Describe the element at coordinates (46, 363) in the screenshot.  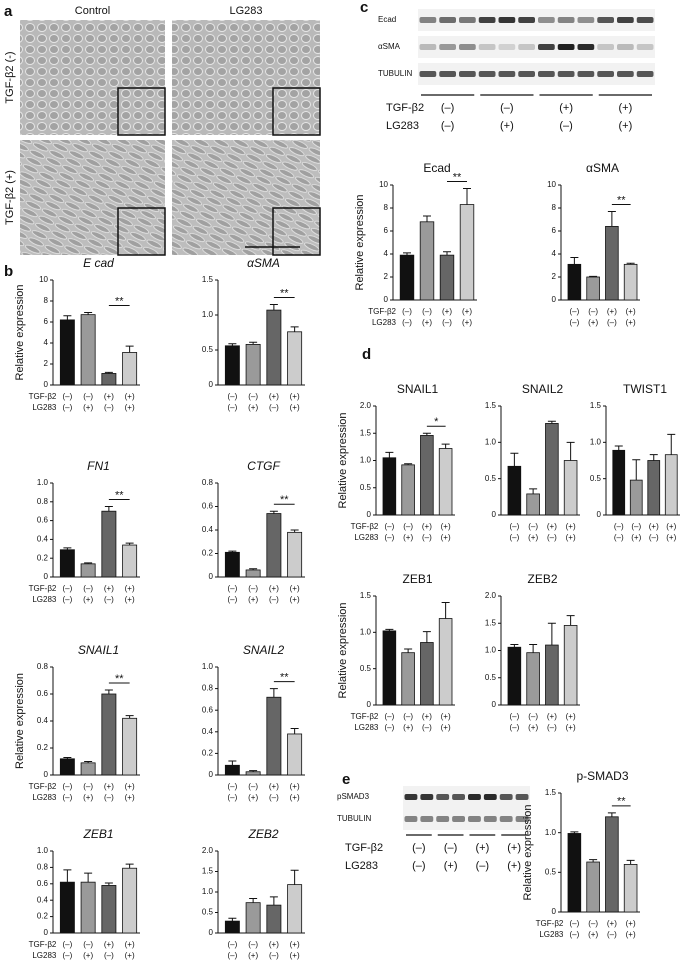
I see `y-tick-label: 2` at that location.